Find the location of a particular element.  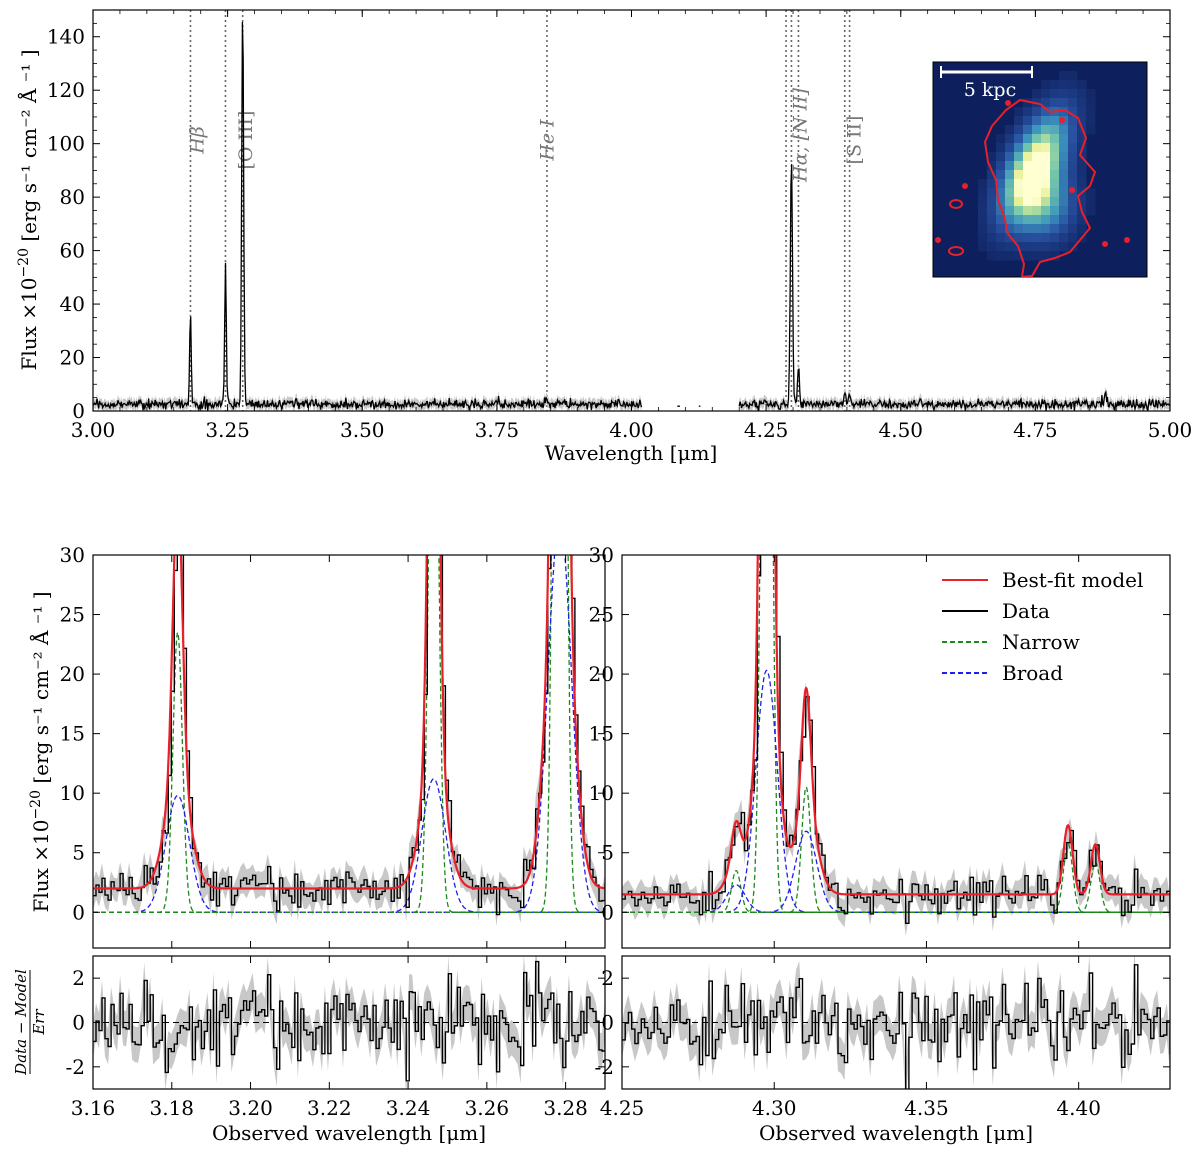

x-axis-ticks: 3.16 3.18 3.20 3.22 3.24 3.26 3.28 is located at coordinates (329, 1038).